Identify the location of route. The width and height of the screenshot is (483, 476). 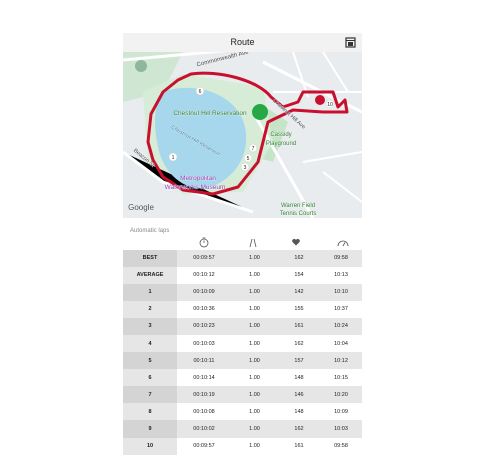
(247, 133).